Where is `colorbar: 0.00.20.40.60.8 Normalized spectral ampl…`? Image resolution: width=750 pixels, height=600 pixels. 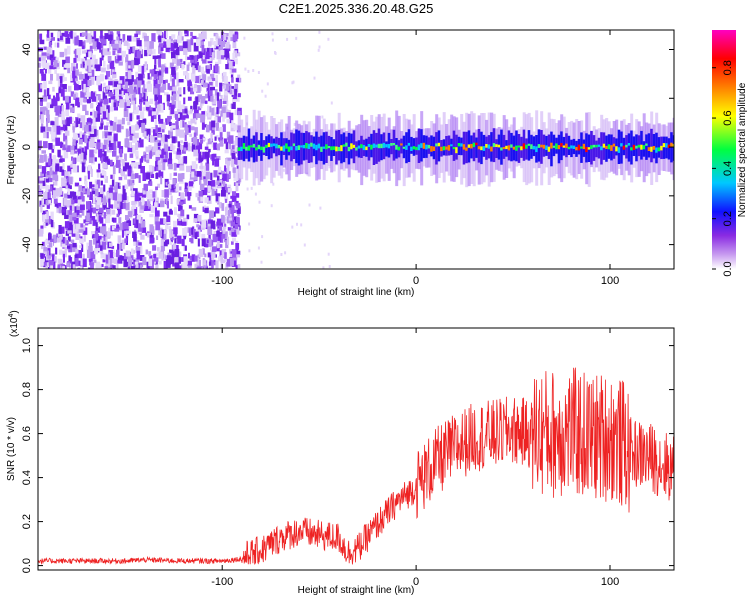
colorbar: 0.00.20.40.60.8 Normalized spectral ampl… is located at coordinates (730, 153).